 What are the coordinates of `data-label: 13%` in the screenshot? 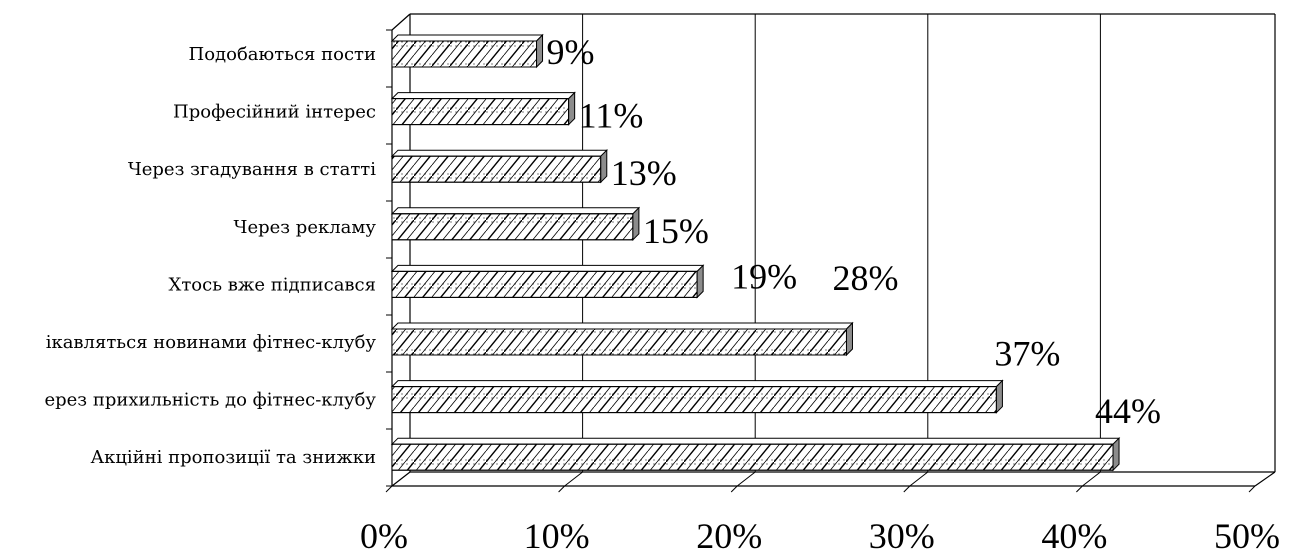 It's located at (644, 173).